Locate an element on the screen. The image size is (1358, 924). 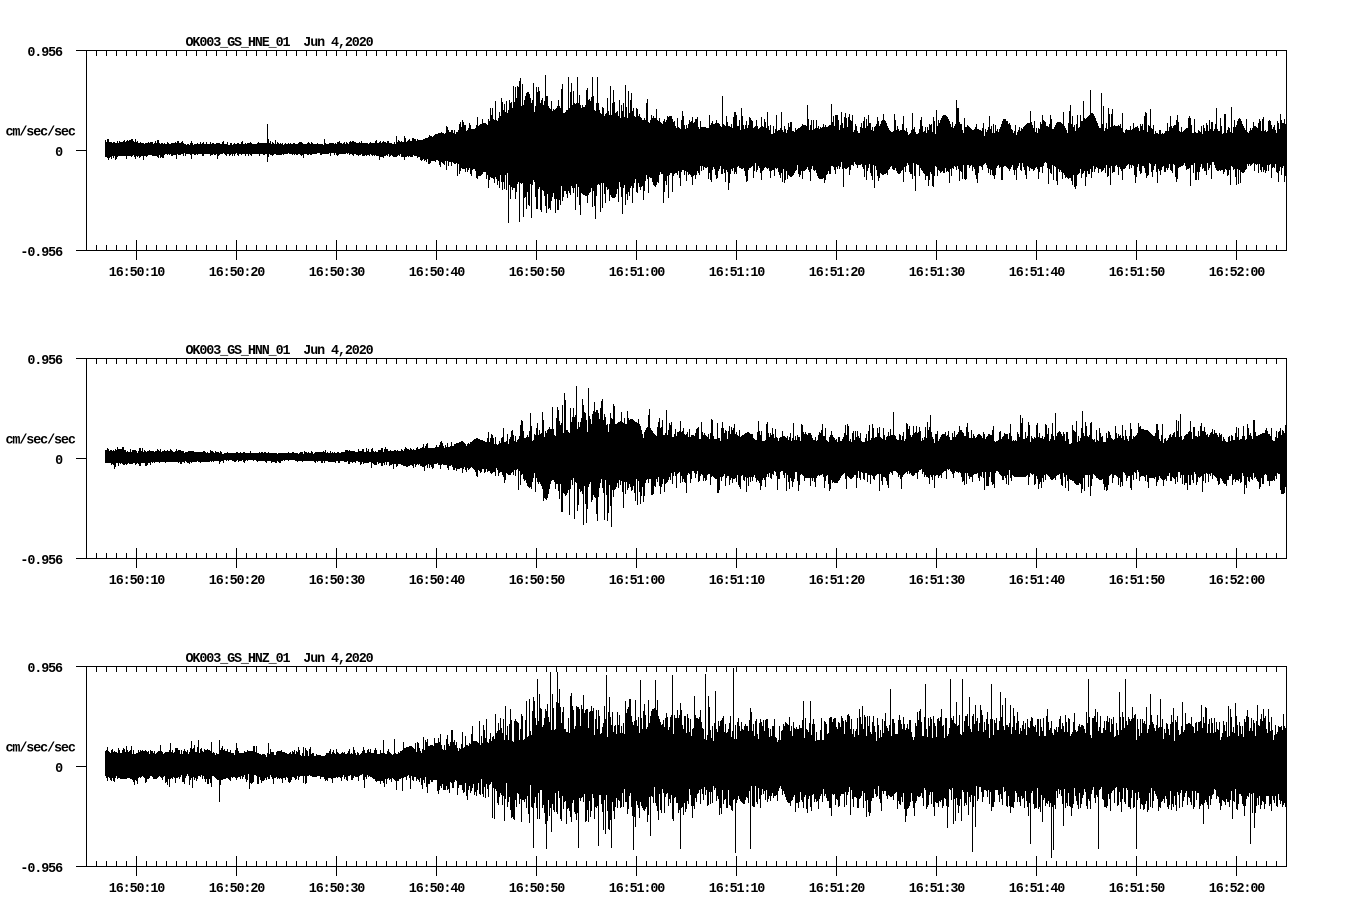
svg-text: OK003_GS_HNE_01 Jun 4,2020 is located at coordinates (280, 43).